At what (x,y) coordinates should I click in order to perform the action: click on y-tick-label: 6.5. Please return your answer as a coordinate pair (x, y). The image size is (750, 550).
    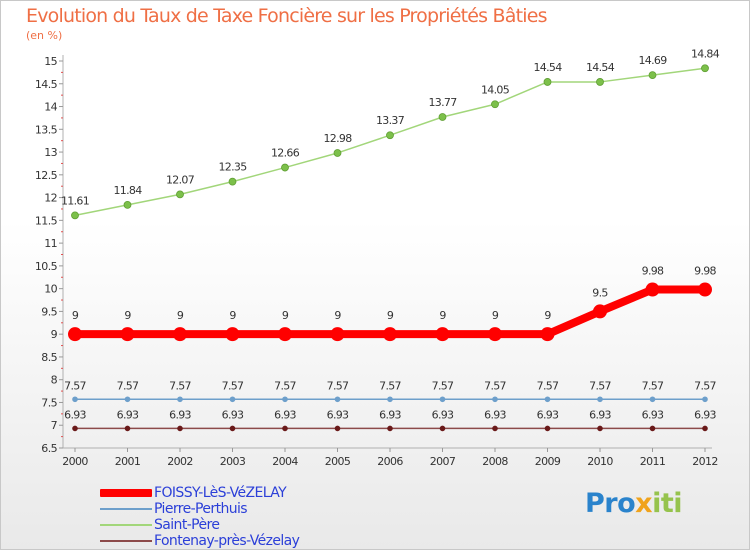
    Looking at the image, I should click on (49, 448).